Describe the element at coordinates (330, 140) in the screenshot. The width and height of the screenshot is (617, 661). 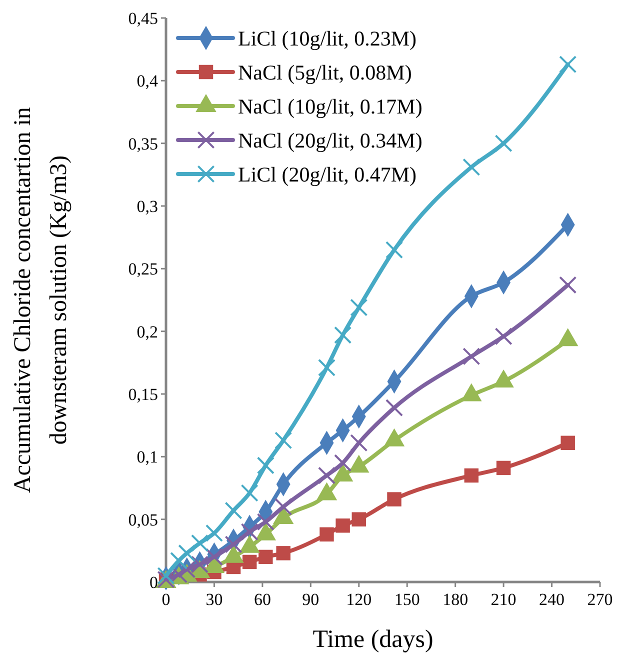
I see `legend-label: NaCl (20g/lit, 0.34M)` at that location.